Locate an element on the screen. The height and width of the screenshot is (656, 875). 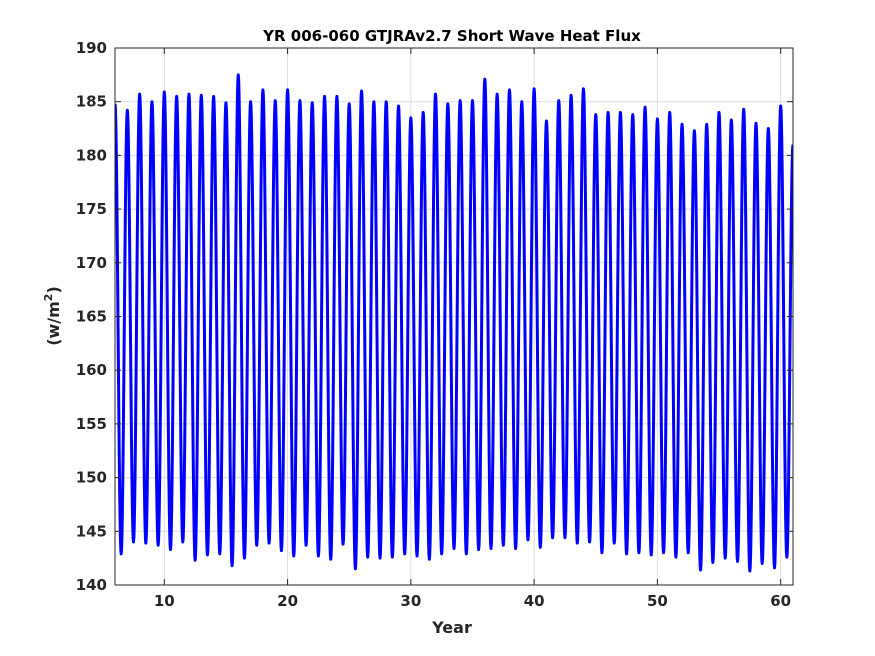
x-axis-label: Year is located at coordinates (451, 627).